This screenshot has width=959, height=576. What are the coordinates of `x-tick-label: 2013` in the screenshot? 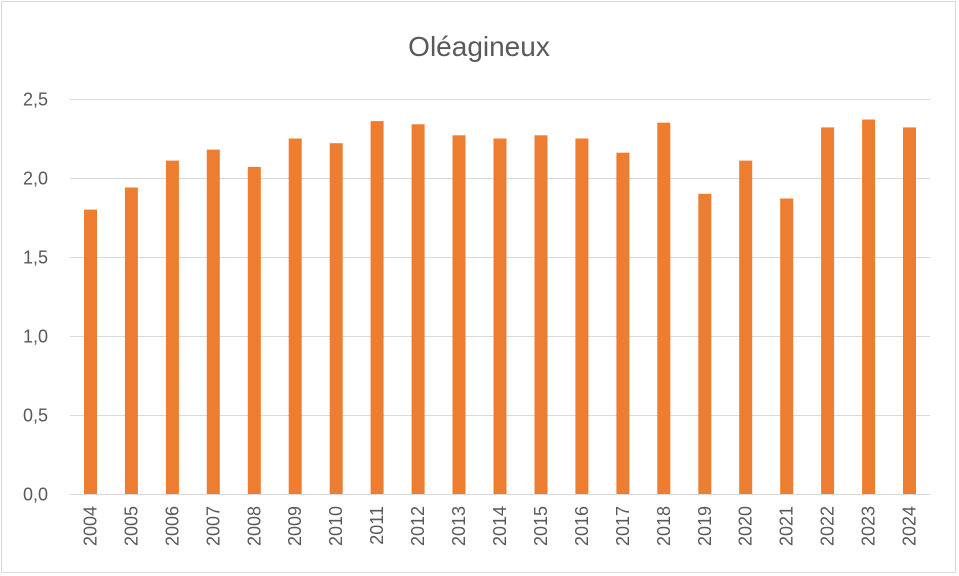 It's located at (459, 526).